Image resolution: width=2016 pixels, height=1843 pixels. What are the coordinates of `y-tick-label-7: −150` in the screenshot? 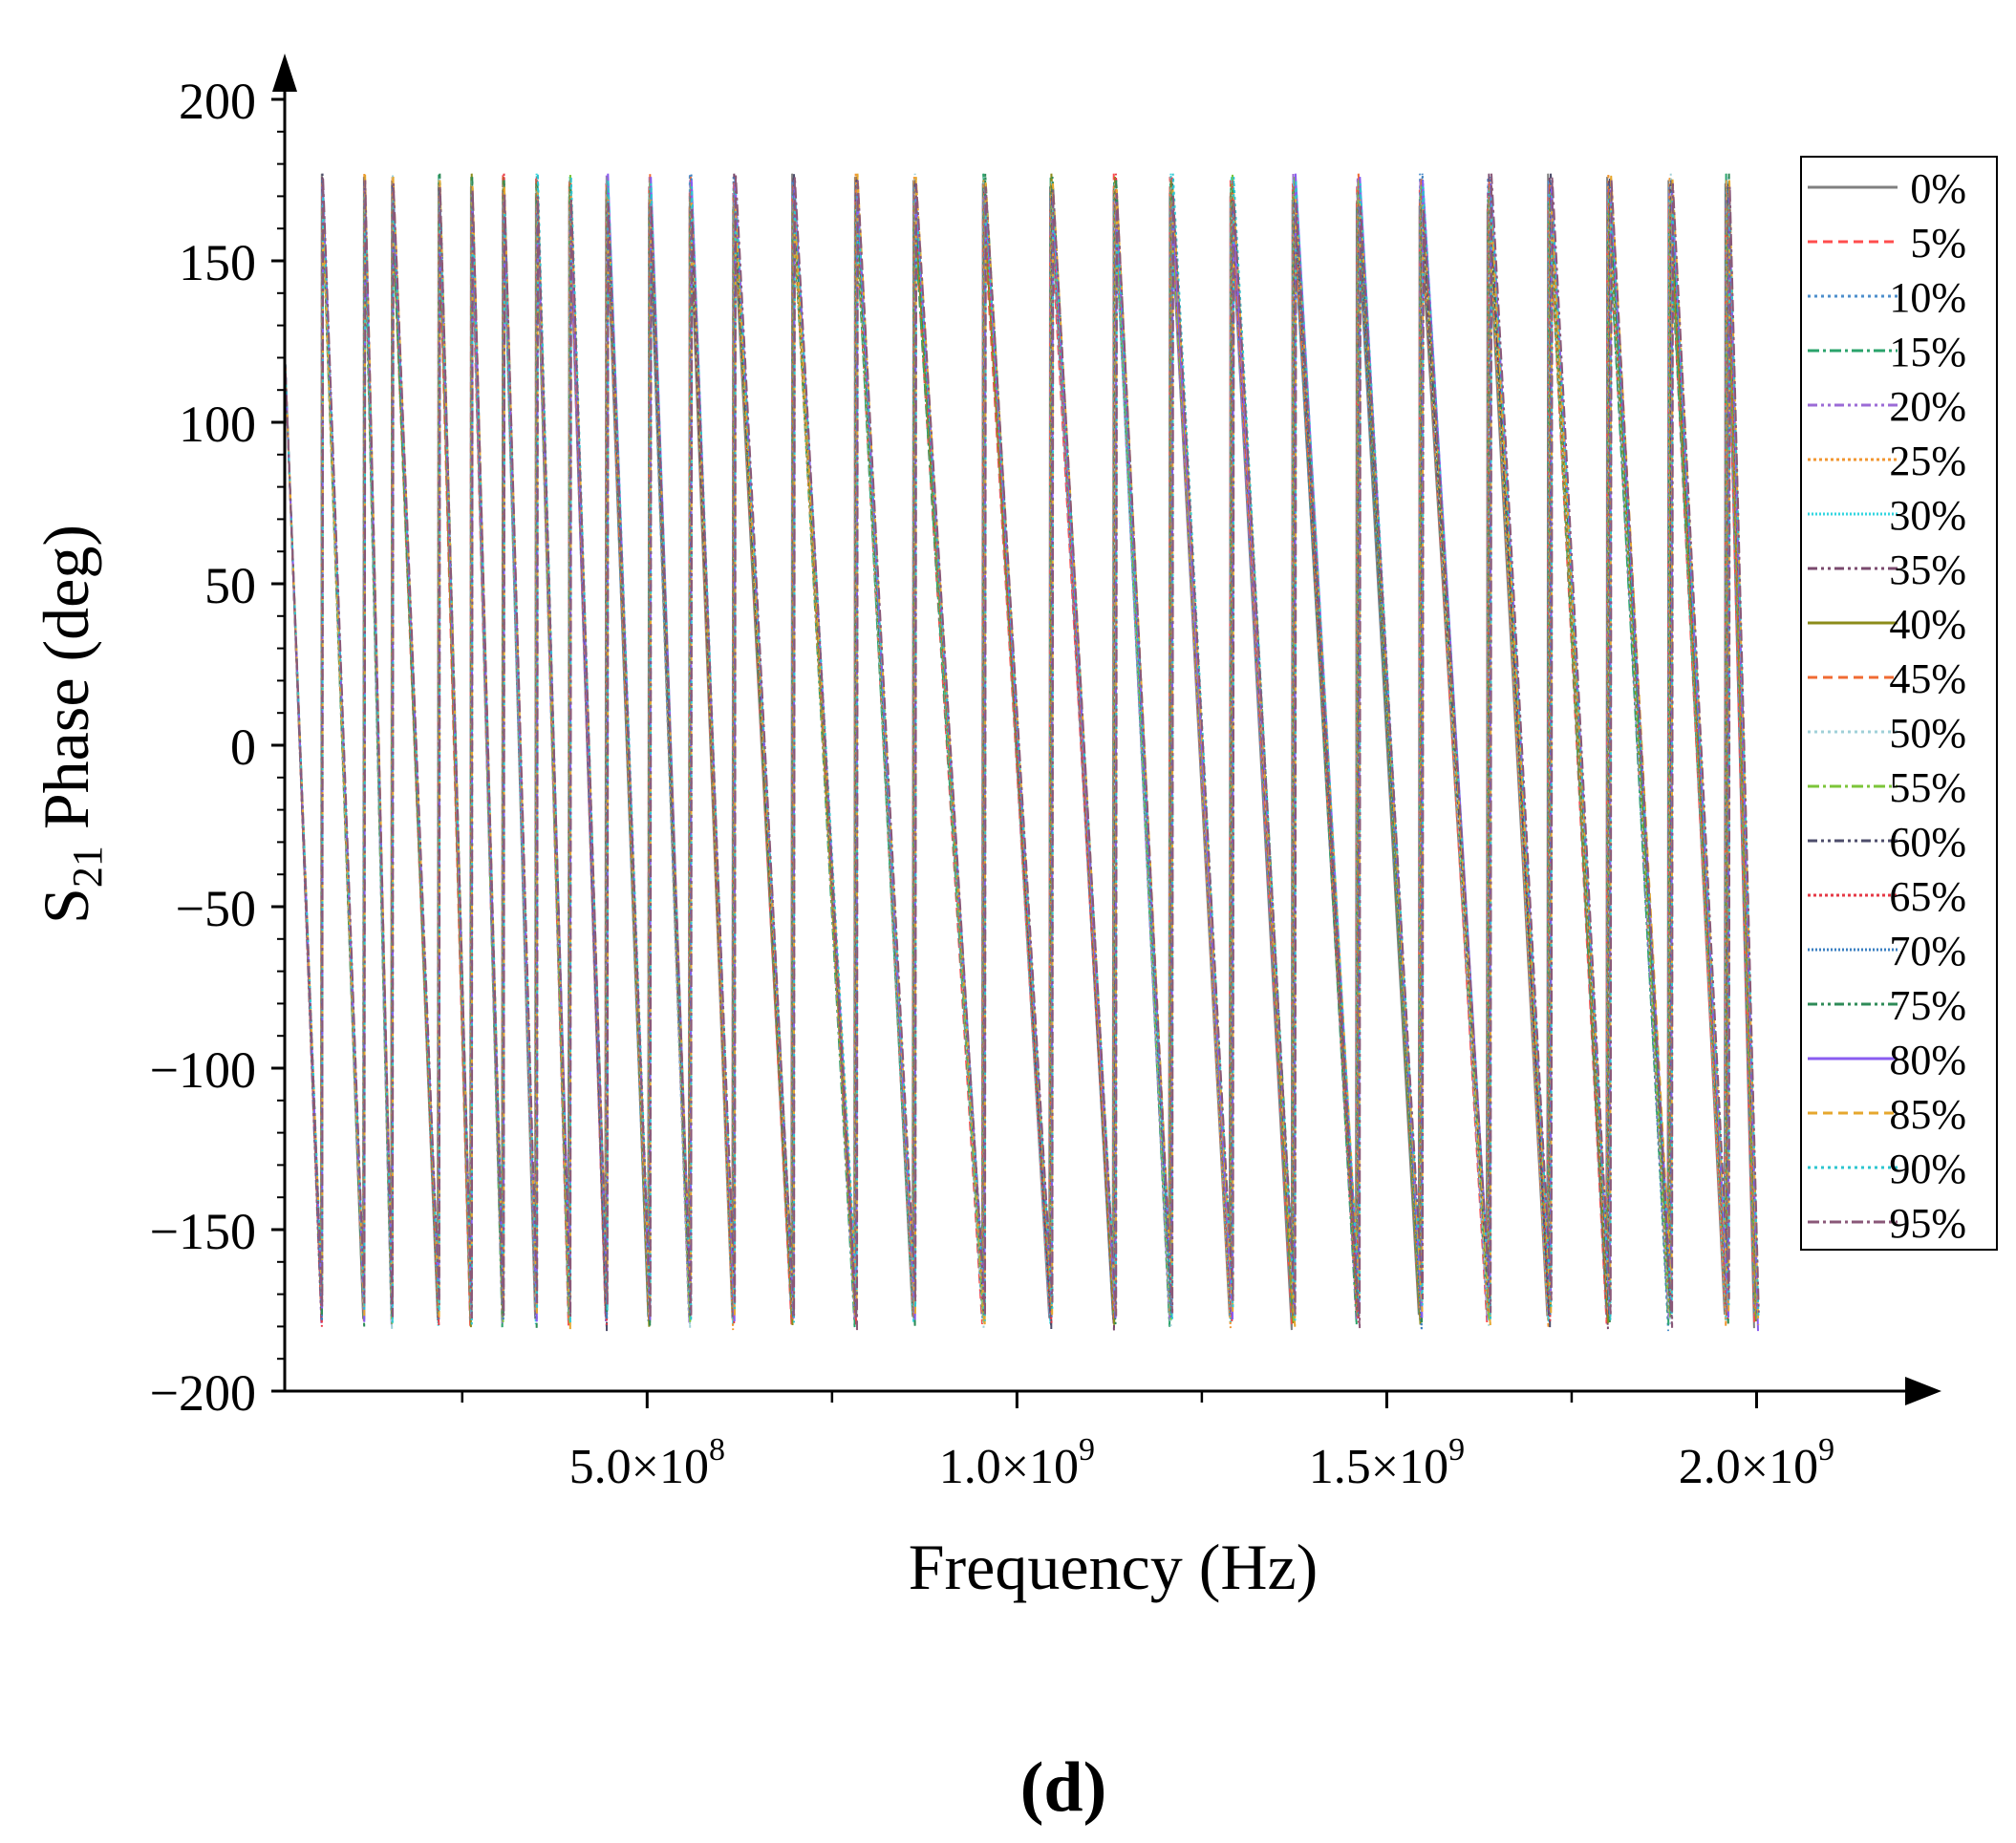 It's located at (203, 1231).